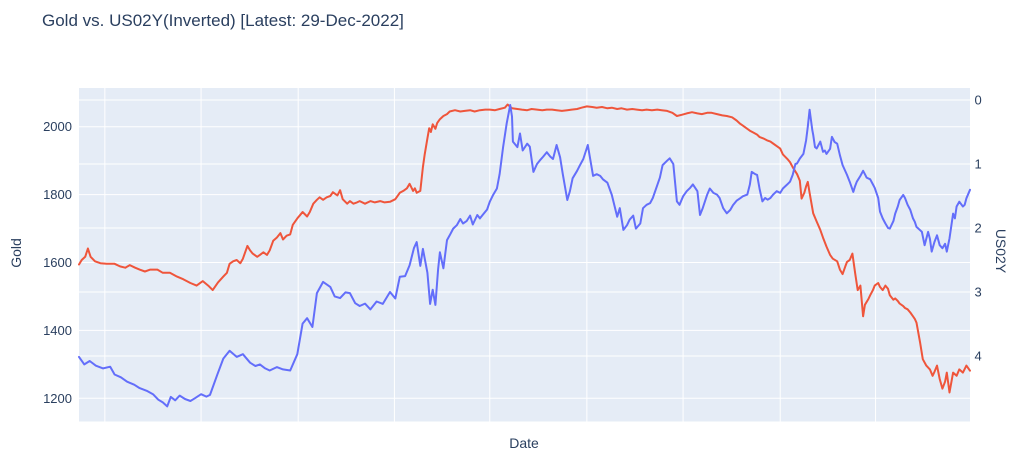  Describe the element at coordinates (978, 100) in the screenshot. I see `us02y-axis-tick-label: 0` at that location.